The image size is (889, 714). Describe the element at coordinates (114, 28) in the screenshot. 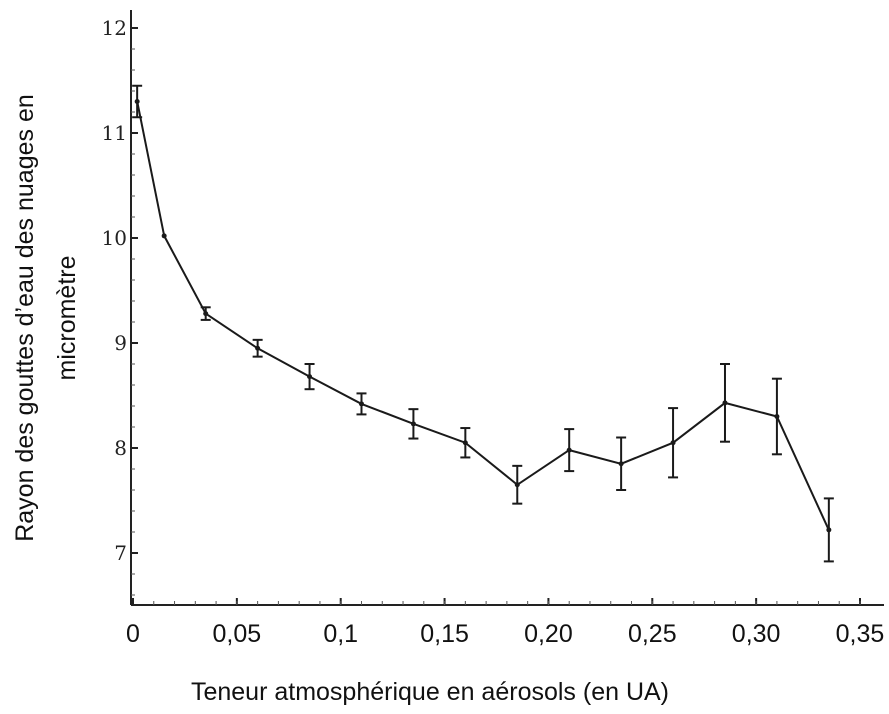

I see `y-tick-label: 12` at that location.